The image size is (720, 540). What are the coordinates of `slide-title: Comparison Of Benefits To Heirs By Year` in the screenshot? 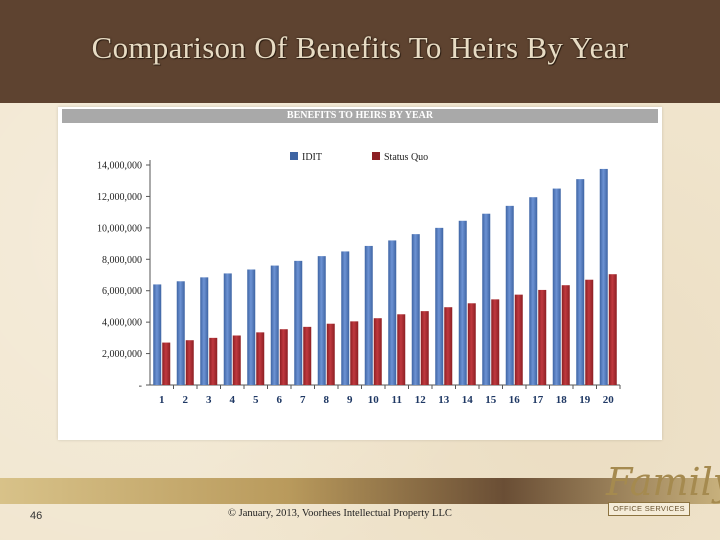 It's located at (360, 47).